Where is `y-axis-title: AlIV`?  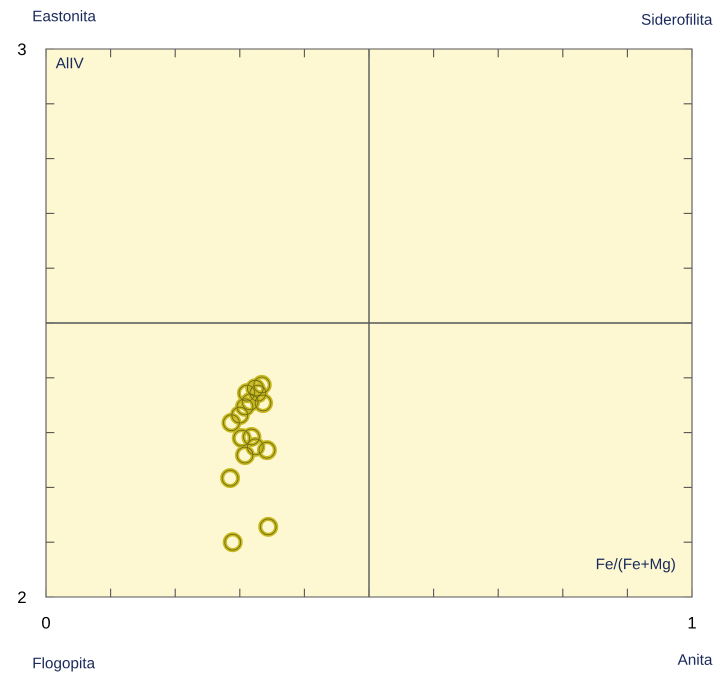
y-axis-title: AlIV is located at coordinates (70, 62).